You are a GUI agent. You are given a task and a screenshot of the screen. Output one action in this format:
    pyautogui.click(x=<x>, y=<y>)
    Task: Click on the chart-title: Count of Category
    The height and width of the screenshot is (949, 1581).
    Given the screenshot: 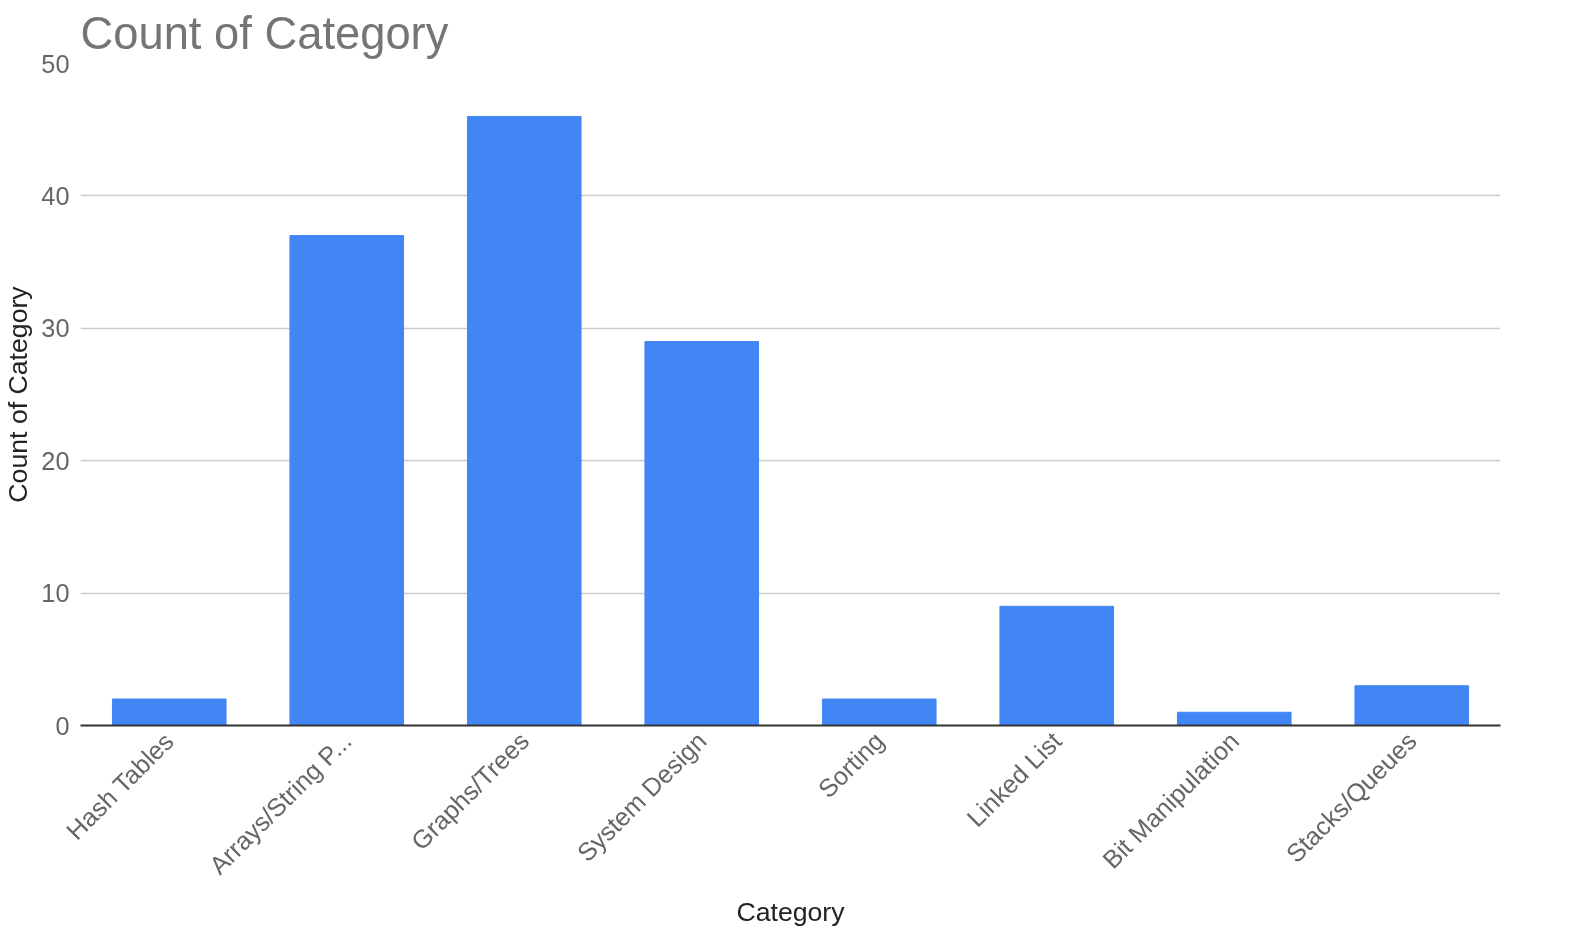 What is the action you would take?
    pyautogui.click(x=264, y=33)
    